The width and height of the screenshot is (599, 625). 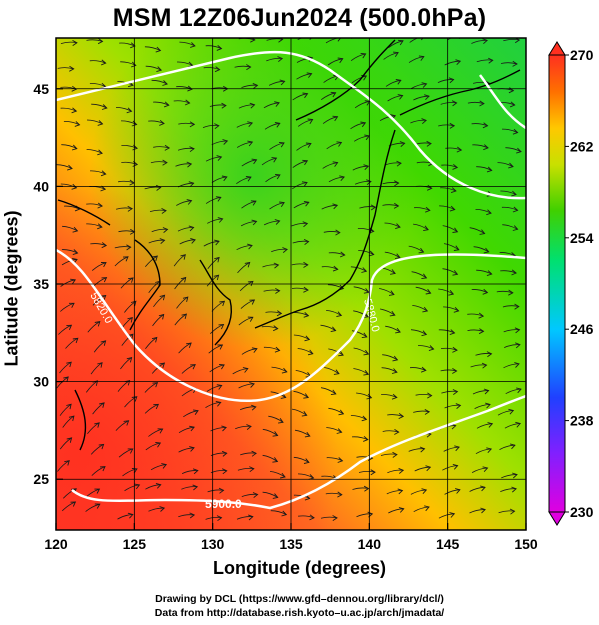 I want to click on x-tick-label: 145, so click(x=448, y=544).